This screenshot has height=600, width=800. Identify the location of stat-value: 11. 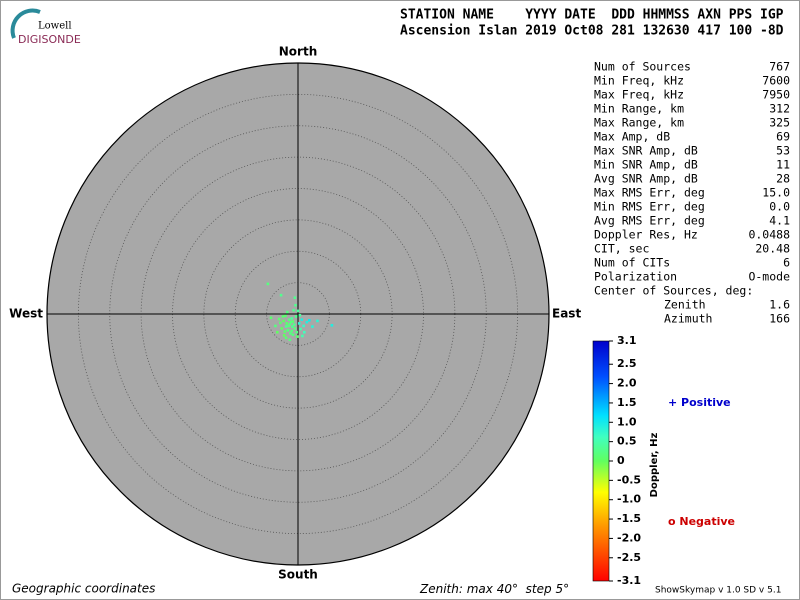
(783, 165).